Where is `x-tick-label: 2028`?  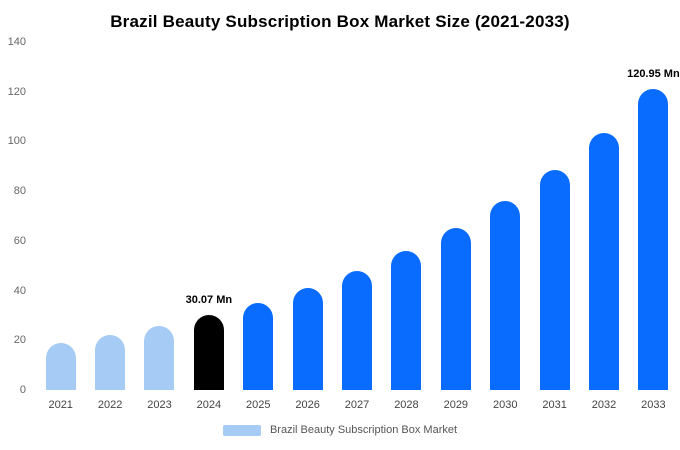 x-tick-label: 2028 is located at coordinates (406, 405).